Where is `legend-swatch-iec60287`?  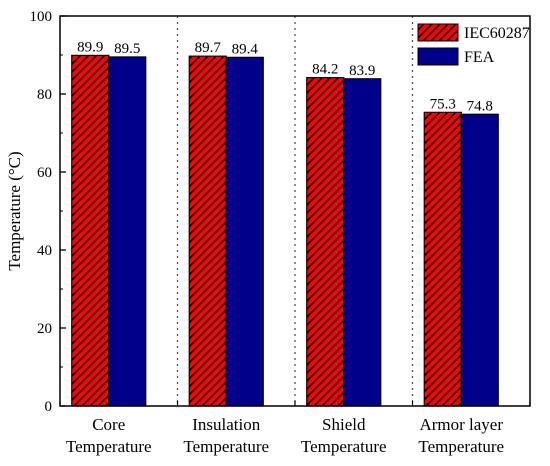 legend-swatch-iec60287 is located at coordinates (438, 32).